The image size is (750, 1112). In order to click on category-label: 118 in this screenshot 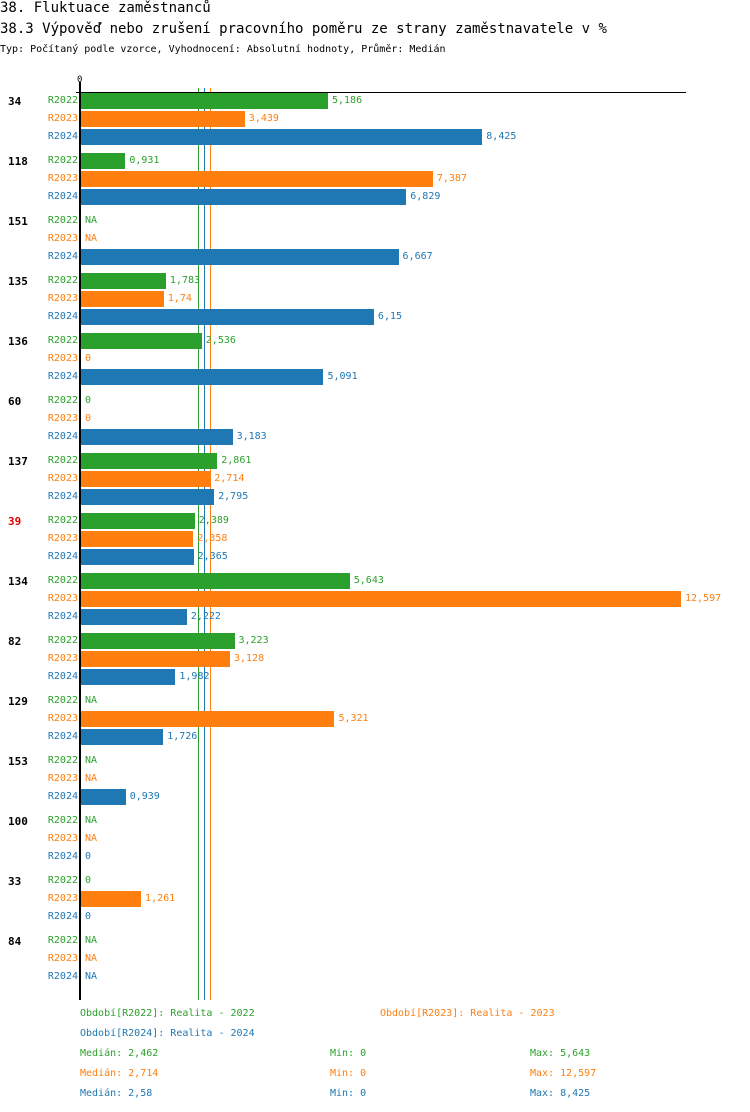, I will do `click(18, 161)`.